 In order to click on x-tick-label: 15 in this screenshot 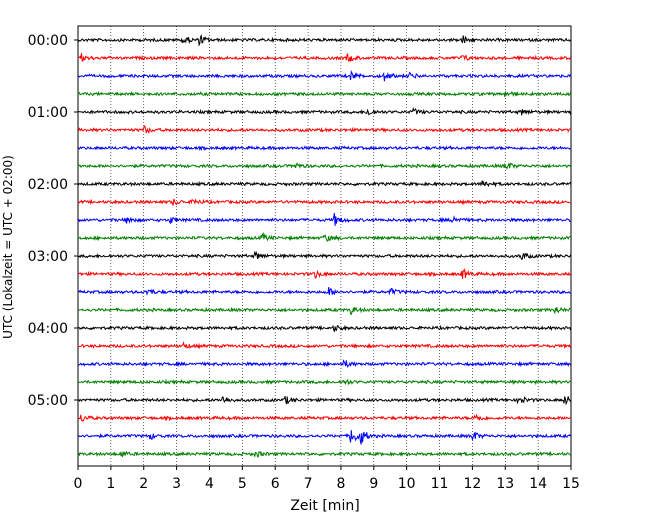, I will do `click(571, 484)`.